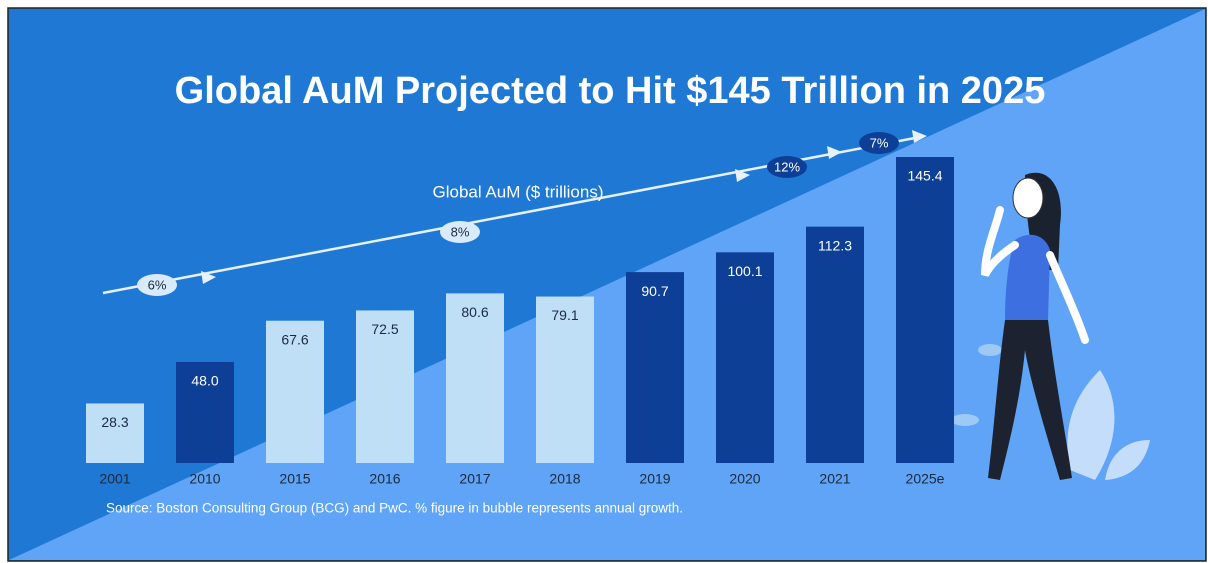  Describe the element at coordinates (654, 479) in the screenshot. I see `x-tick-label: 2019` at that location.